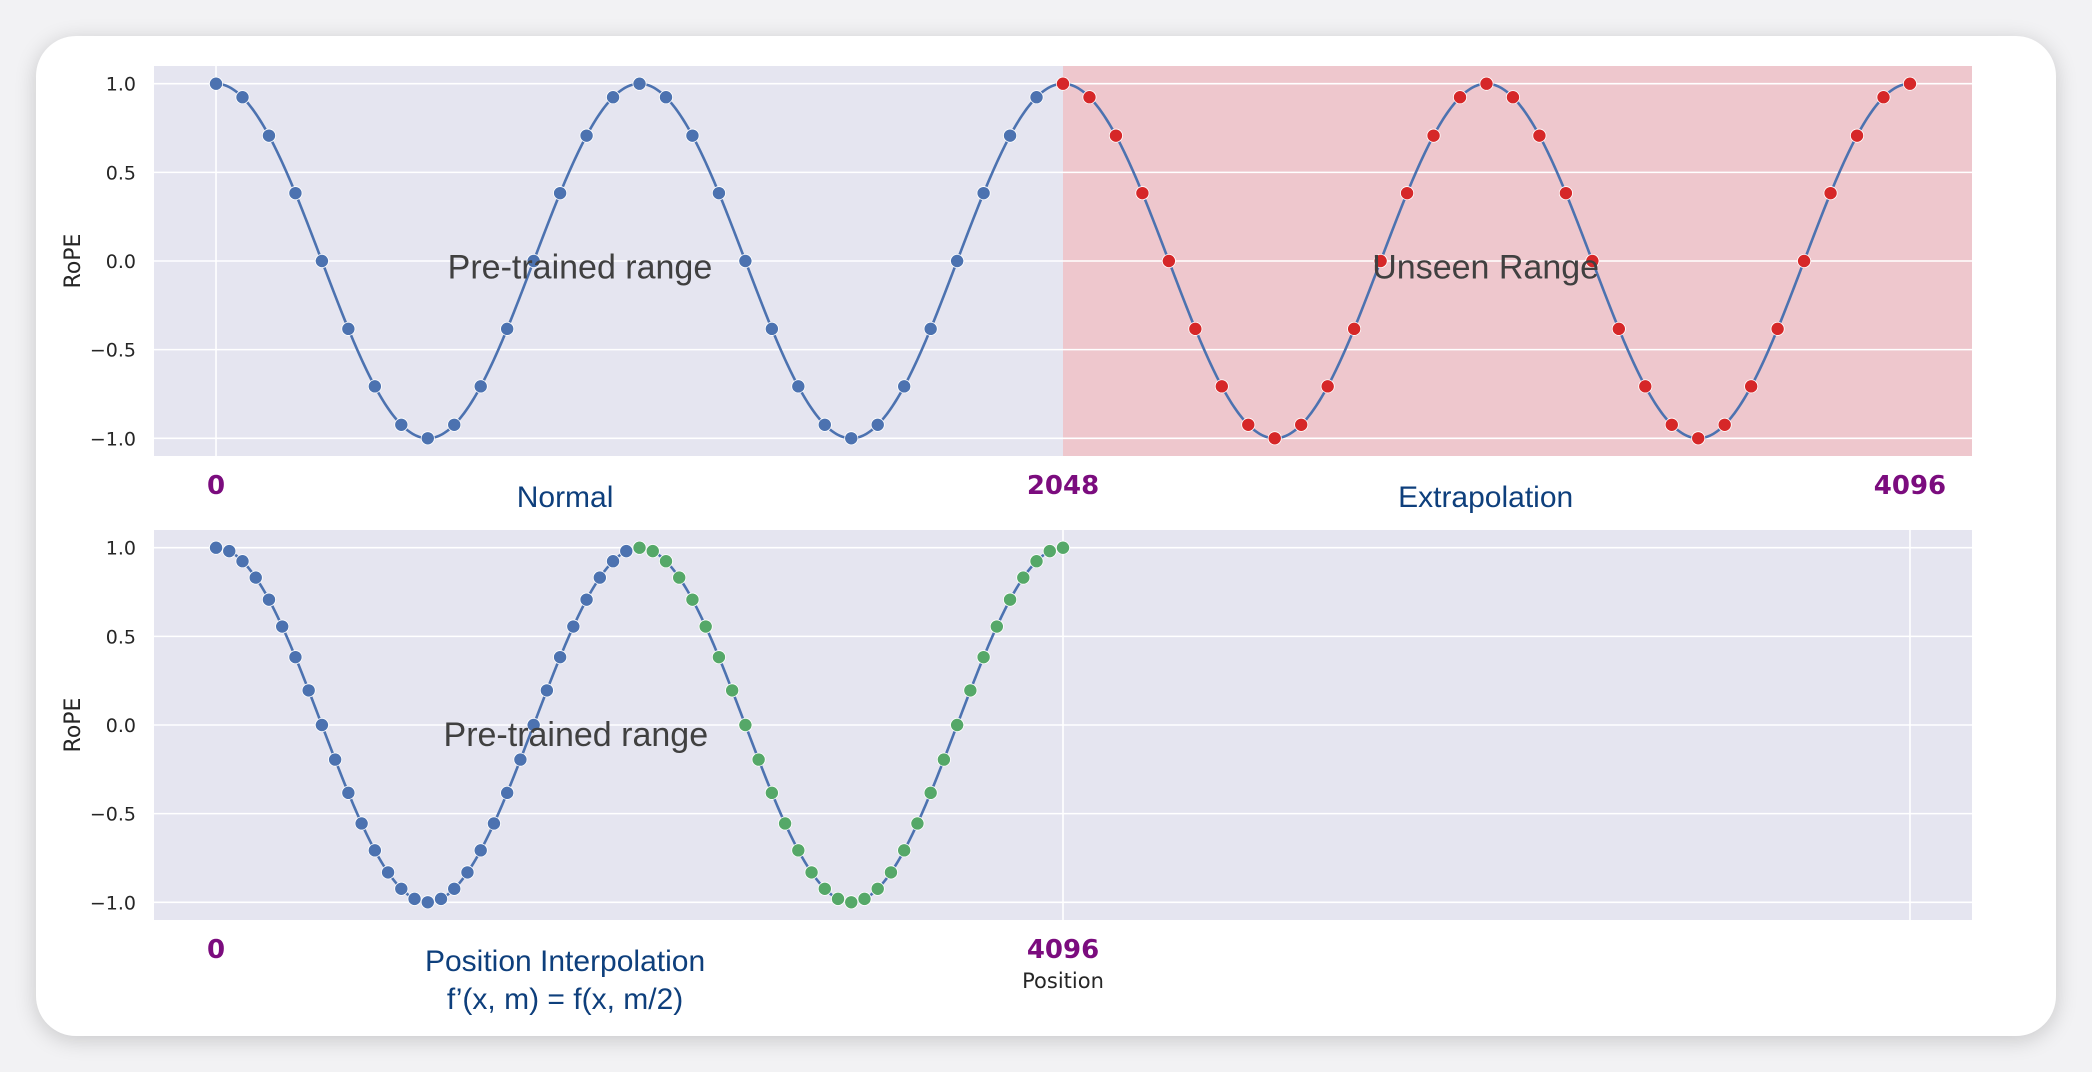 The image size is (2092, 1072). I want to click on y-tick-label: 0.5, so click(121, 637).